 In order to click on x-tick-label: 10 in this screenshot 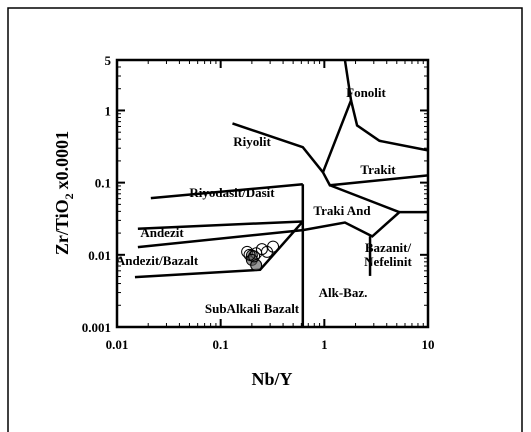, I will do `click(428, 344)`.